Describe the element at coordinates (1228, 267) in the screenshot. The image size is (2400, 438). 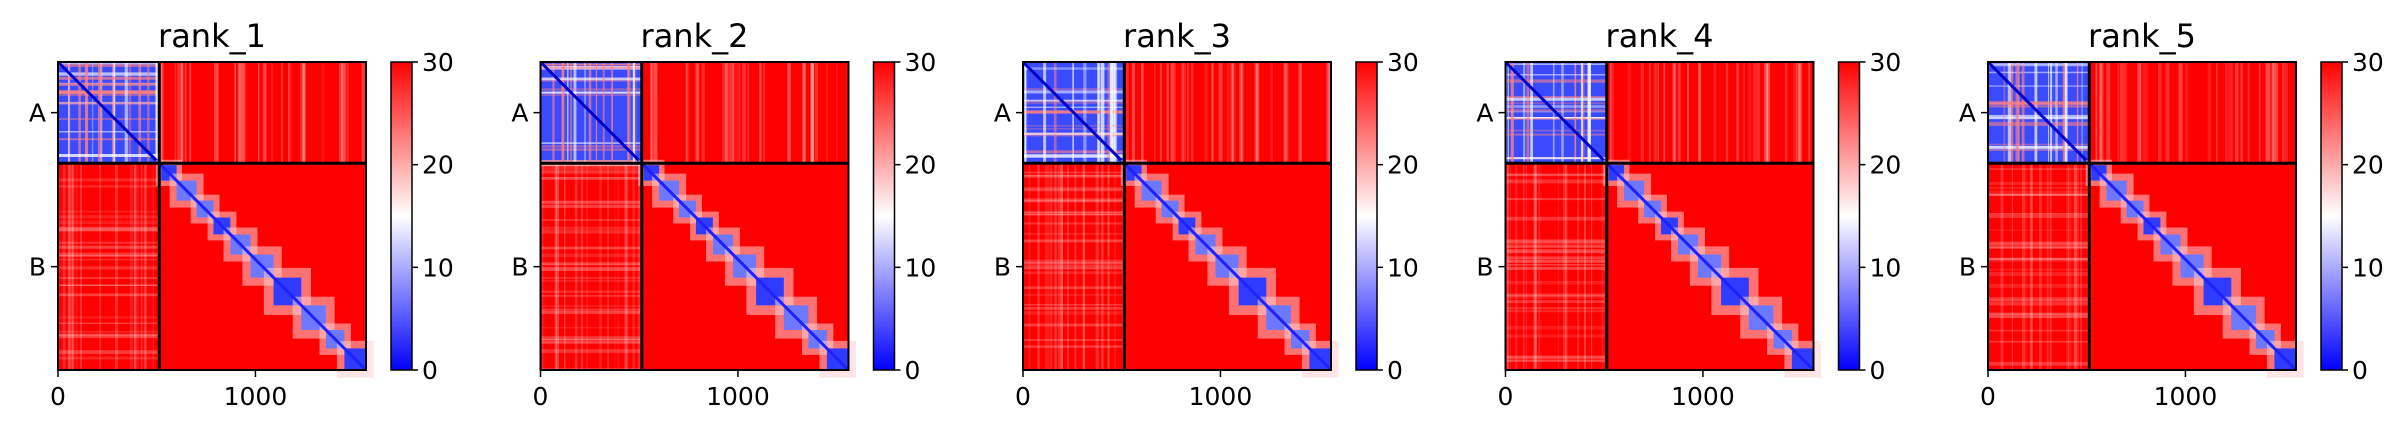
I see `chain-b-diagonal` at that location.